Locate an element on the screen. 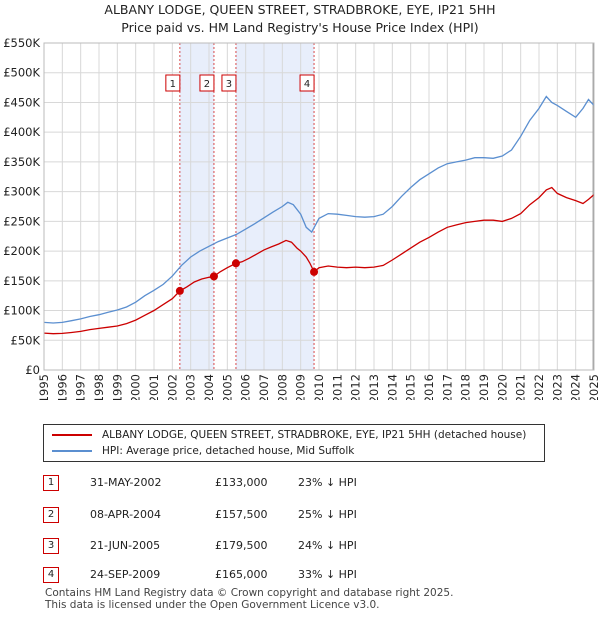  transaction-date: 21-JUN-2005 is located at coordinates (125, 545).